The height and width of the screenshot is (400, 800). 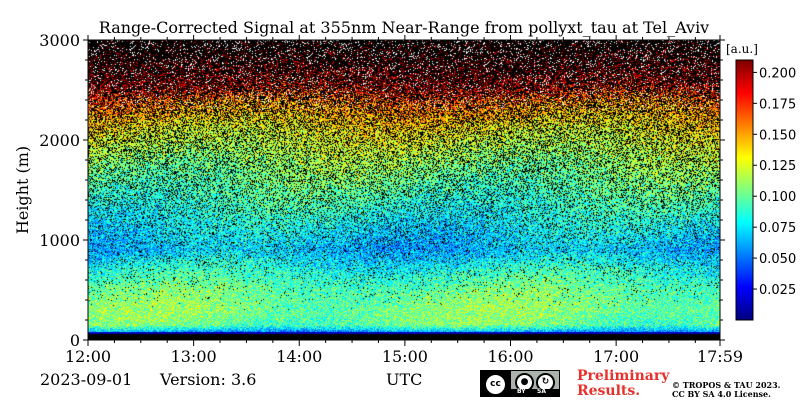 I want to click on cc-by-label: BY, so click(x=521, y=391).